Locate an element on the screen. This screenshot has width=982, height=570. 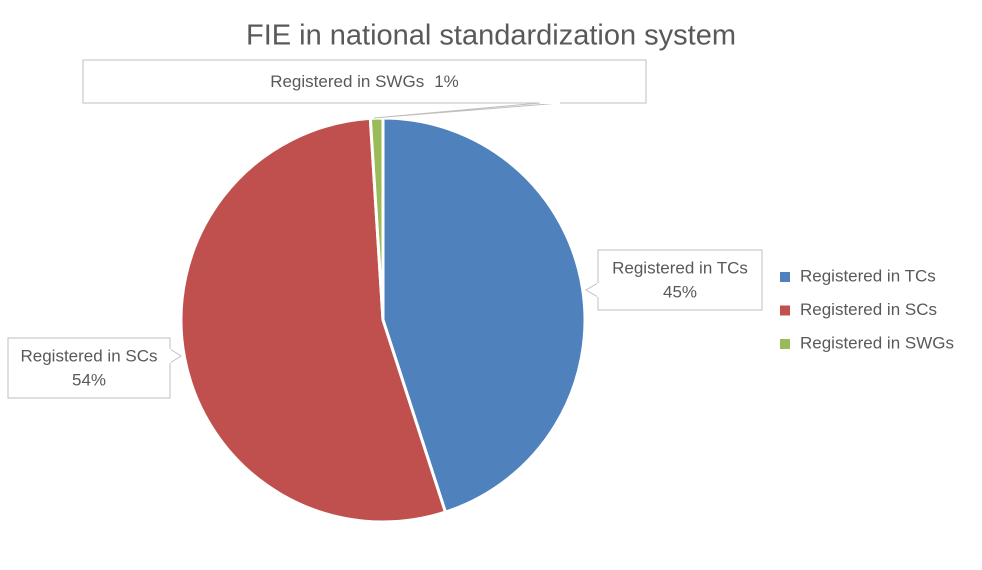
data-label-name: Registered in SWGs is located at coordinates (347, 81).